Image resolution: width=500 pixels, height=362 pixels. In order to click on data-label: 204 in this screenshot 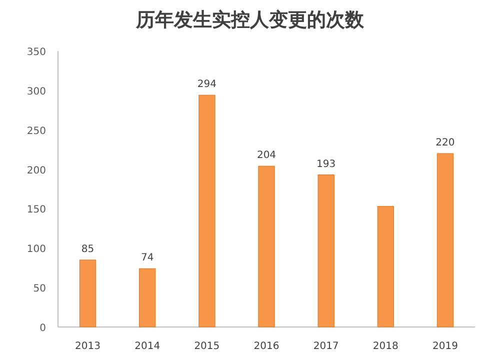, I will do `click(266, 156)`.